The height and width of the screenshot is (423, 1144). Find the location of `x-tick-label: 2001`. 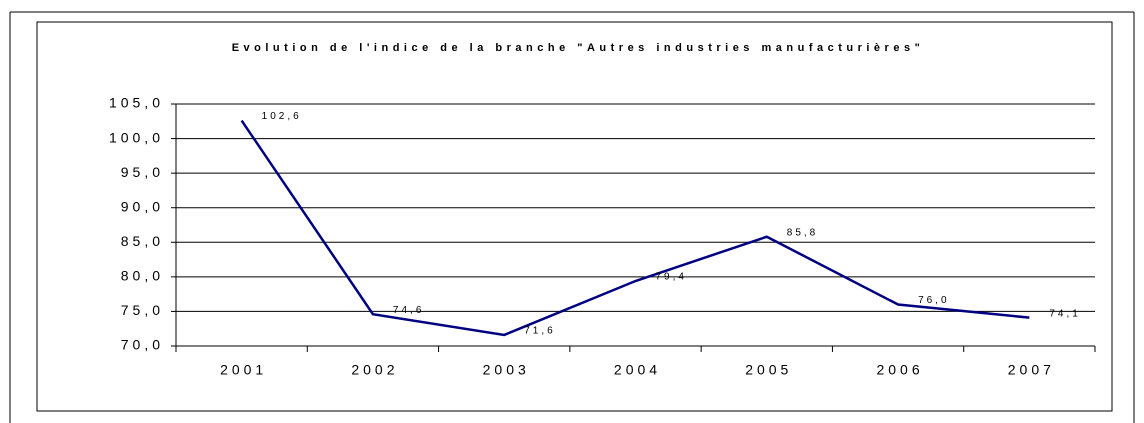

x-tick-label: 2001 is located at coordinates (243, 370).